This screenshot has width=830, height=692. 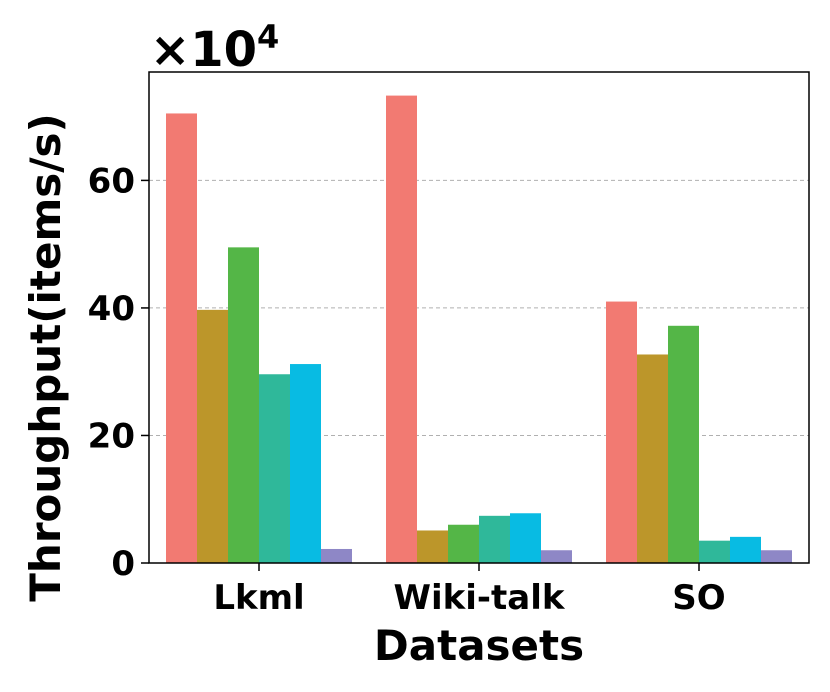 What do you see at coordinates (268, 37) in the screenshot?
I see `multiplier-exponent: 4` at bounding box center [268, 37].